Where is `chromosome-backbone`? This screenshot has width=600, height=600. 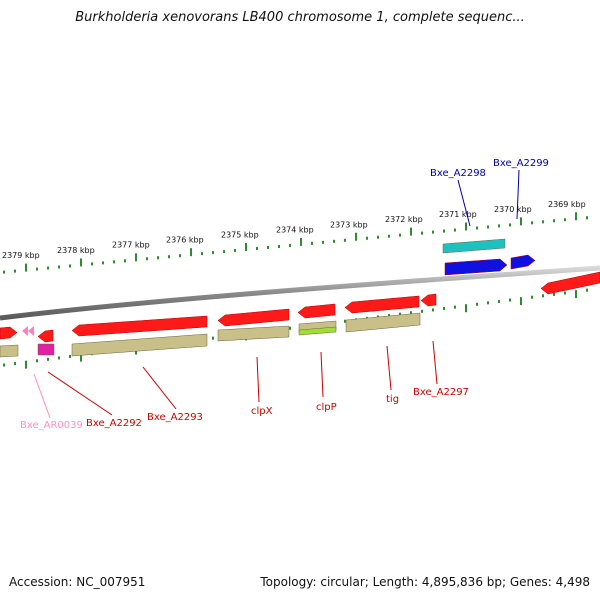
chromosome-backbone is located at coordinates (300, 293).